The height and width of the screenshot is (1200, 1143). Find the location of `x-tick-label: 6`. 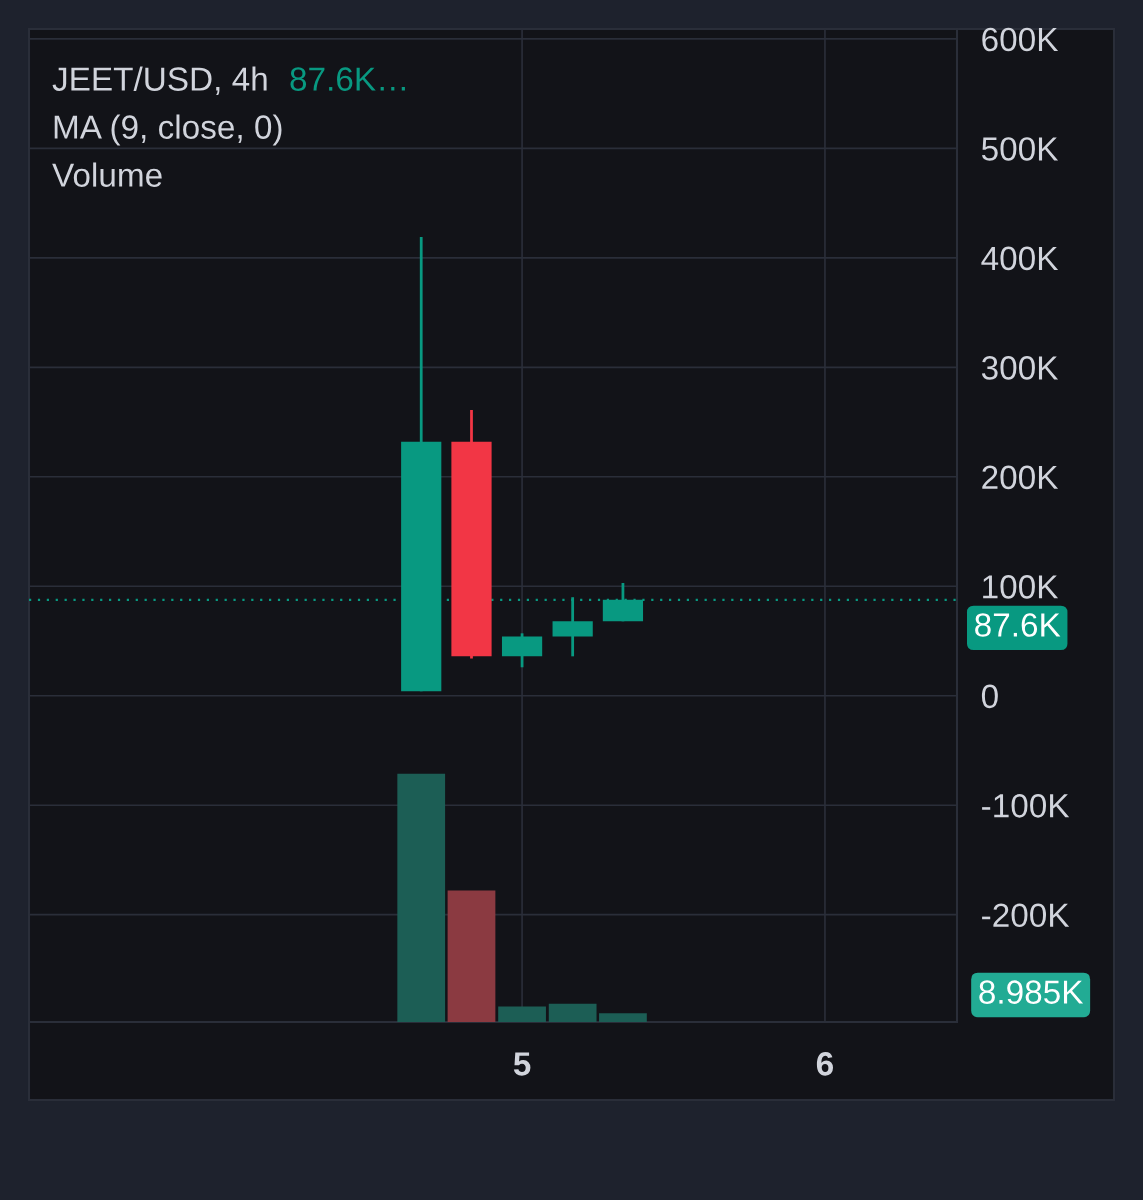

x-tick-label: 6 is located at coordinates (825, 1064).